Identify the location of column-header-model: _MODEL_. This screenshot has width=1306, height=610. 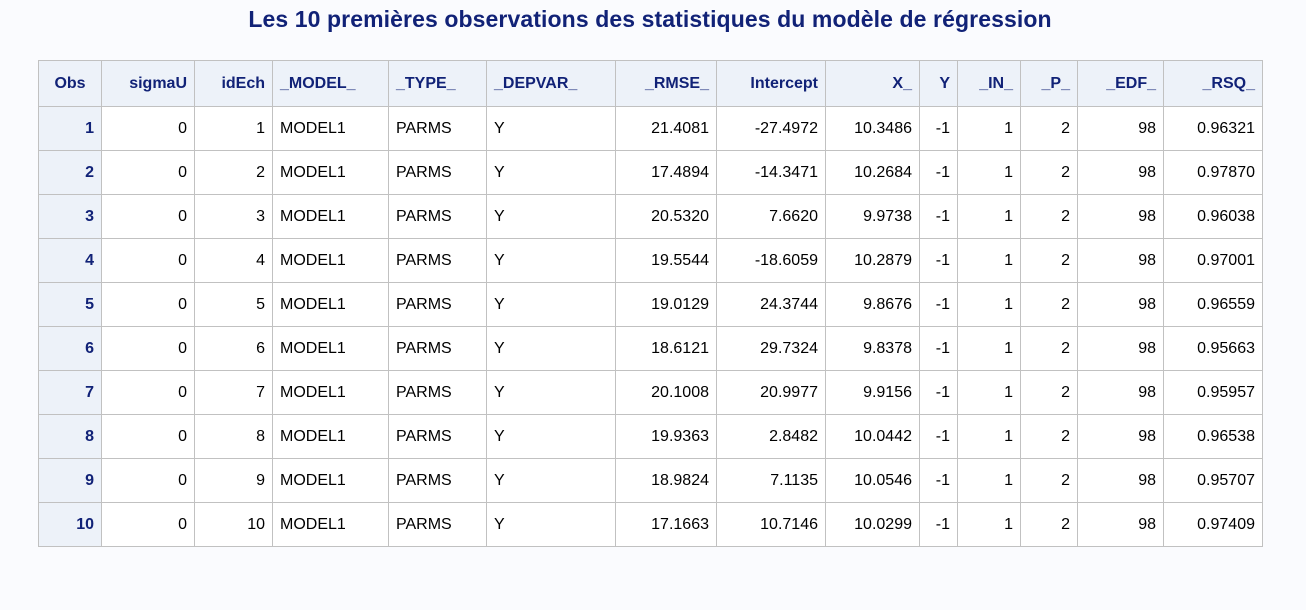
(330, 83).